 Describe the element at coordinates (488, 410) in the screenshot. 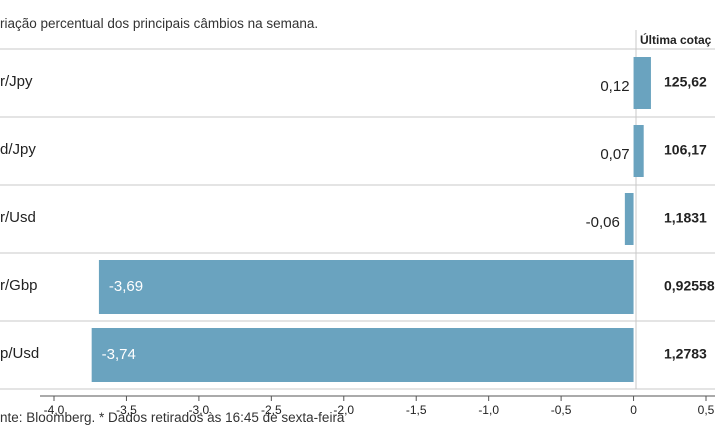

I see `x-tick-label: -1,0` at that location.